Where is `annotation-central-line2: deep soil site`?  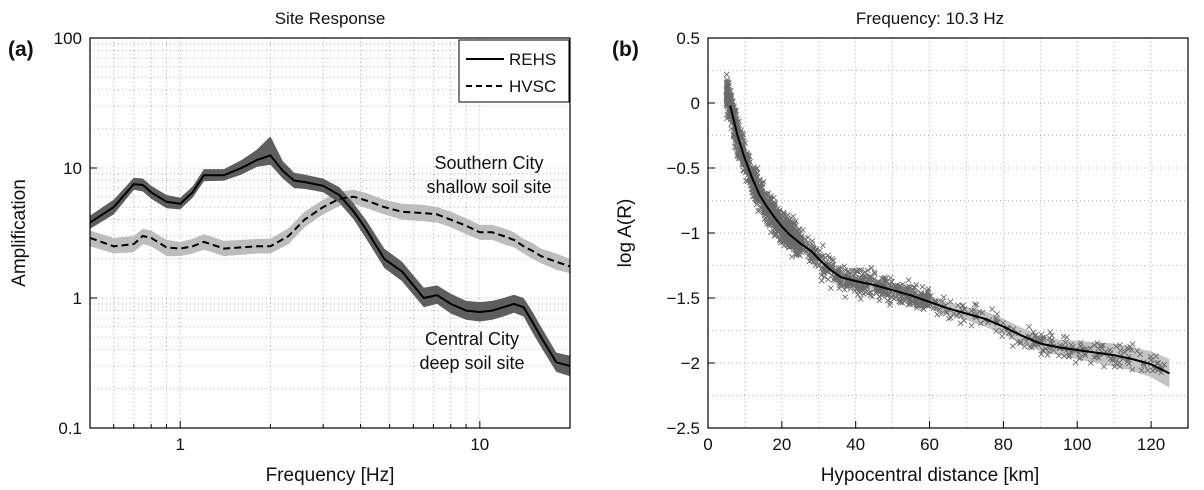 annotation-central-line2: deep soil site is located at coordinates (471, 363).